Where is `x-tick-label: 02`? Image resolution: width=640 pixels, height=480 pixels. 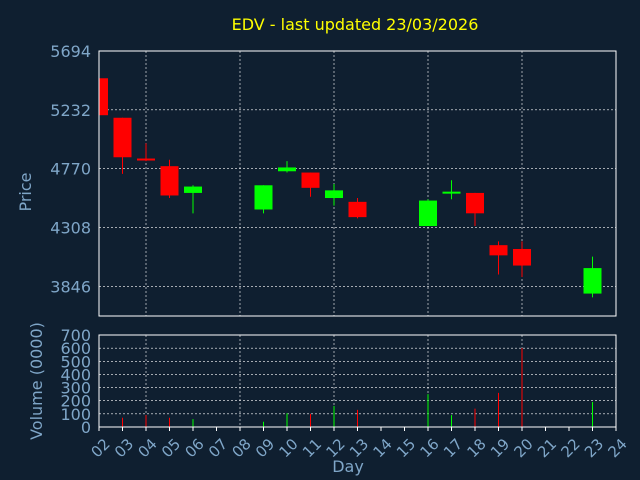 x-tick-label: 02 is located at coordinates (101, 448).